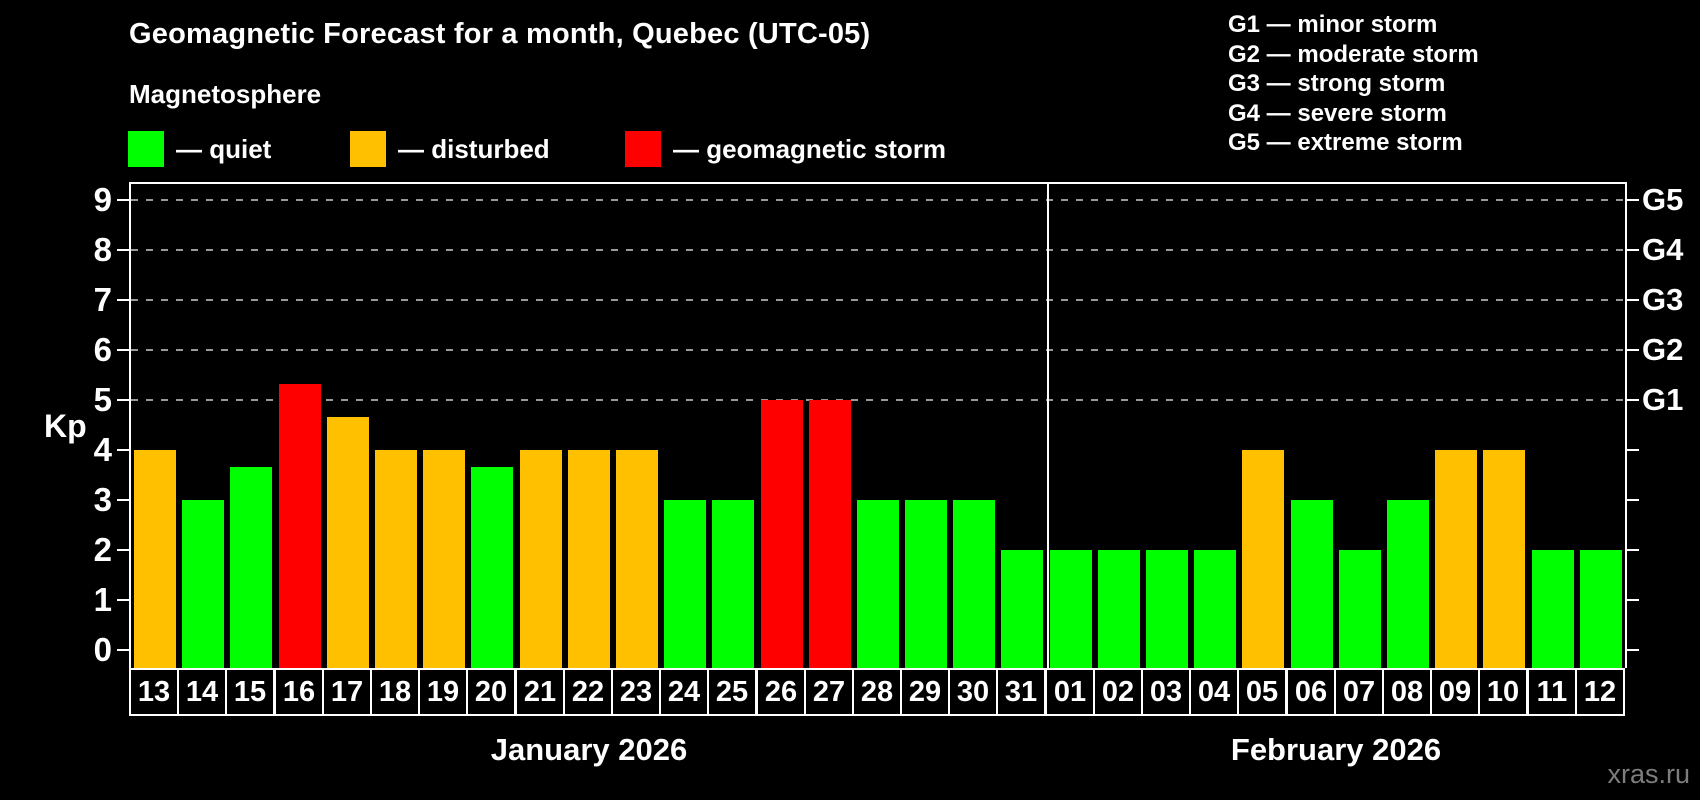 The height and width of the screenshot is (800, 1700). What do you see at coordinates (781, 692) in the screenshot?
I see `day-label-26: 26` at bounding box center [781, 692].